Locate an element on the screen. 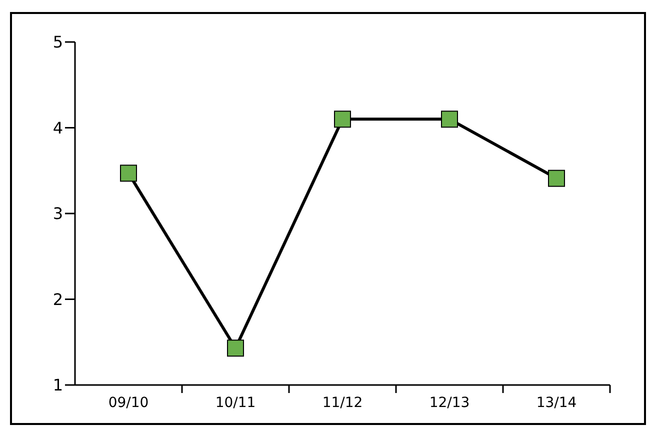  x-tick-label: 13/14 is located at coordinates (556, 403).